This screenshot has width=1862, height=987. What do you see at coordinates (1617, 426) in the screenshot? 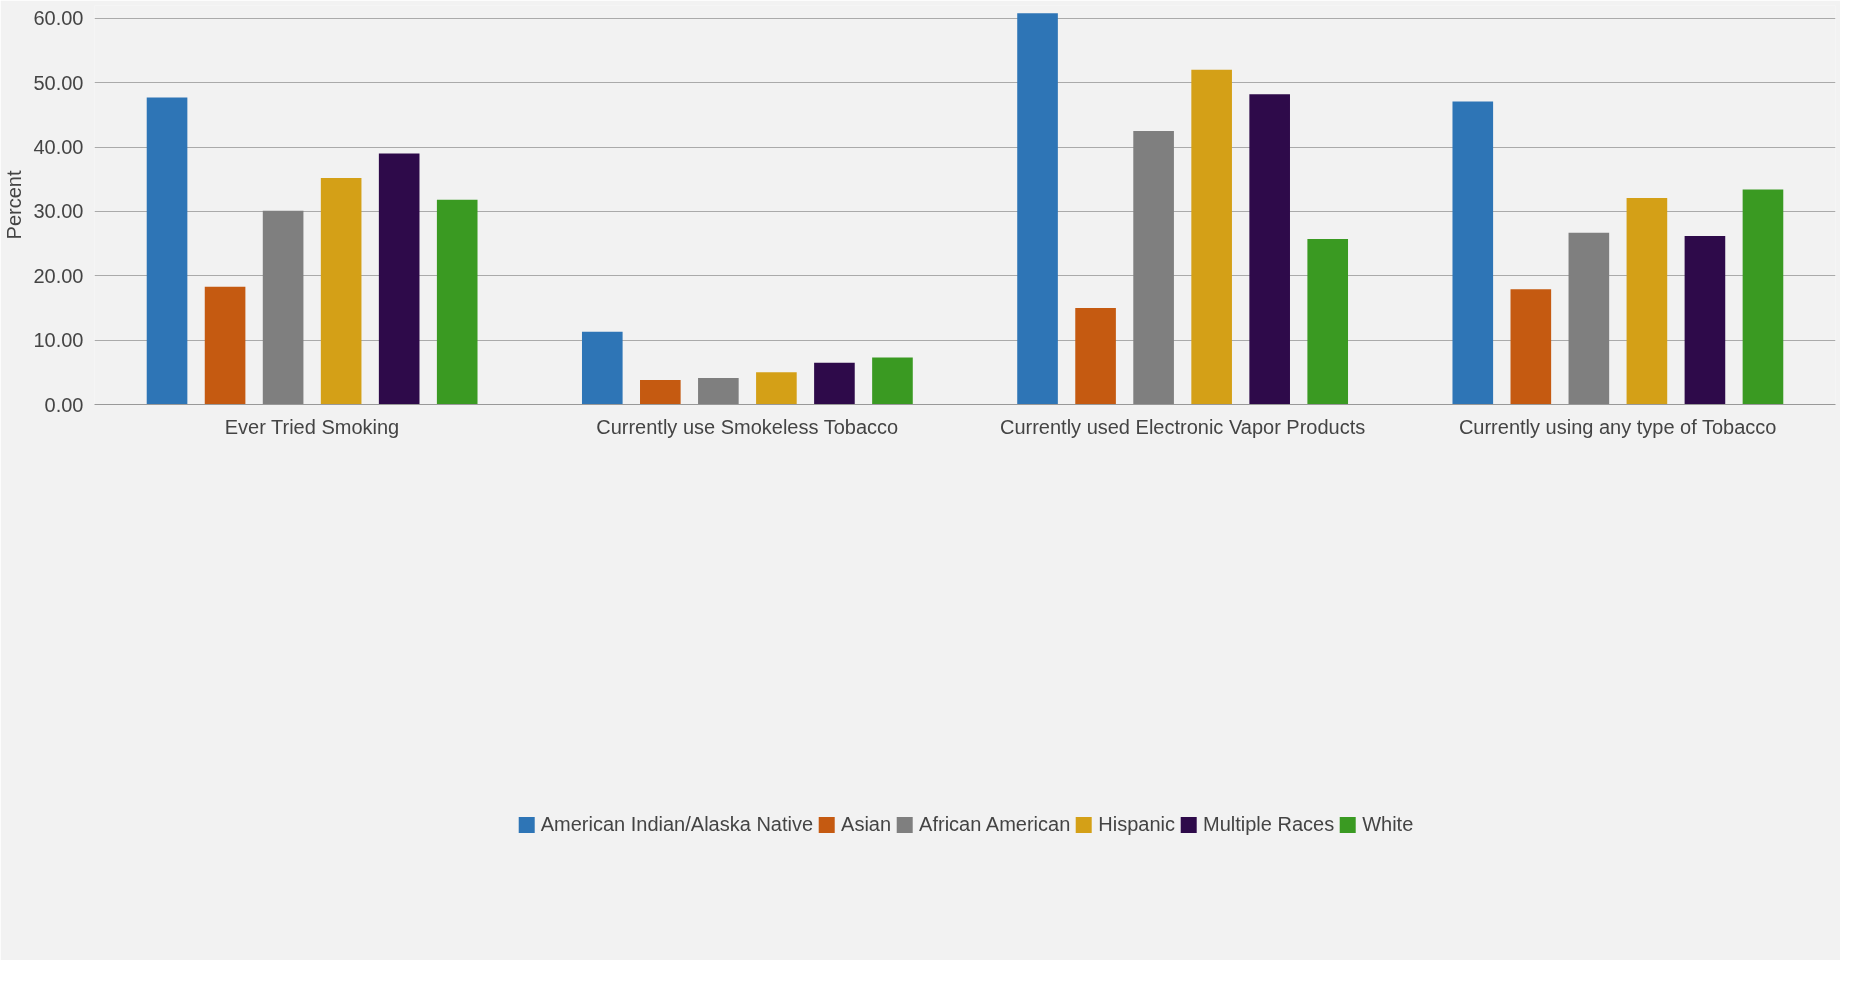
I see `x-tick-label: Currently using any type of Tobacco` at bounding box center [1617, 426].